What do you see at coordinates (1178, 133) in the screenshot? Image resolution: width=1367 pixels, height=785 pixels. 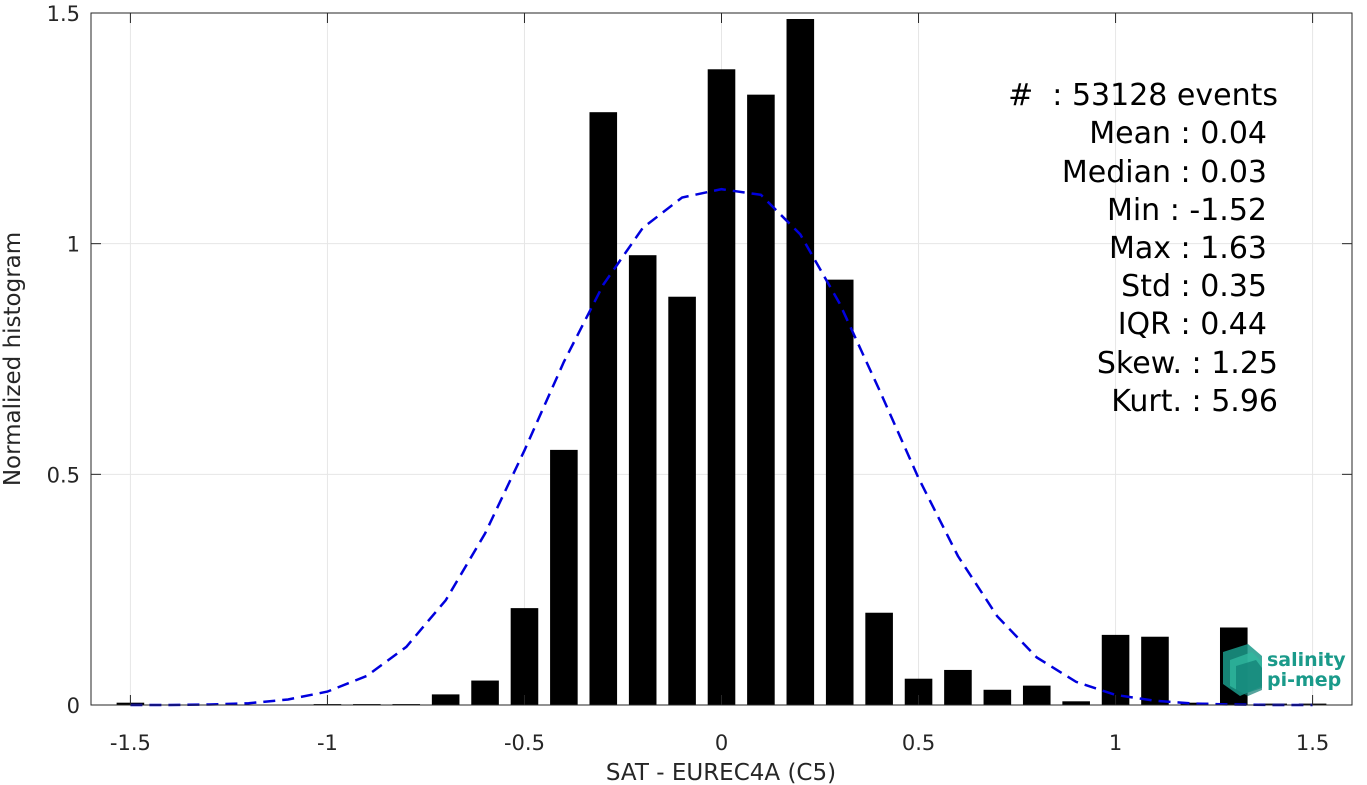 I see `stat-mean: Mean : 0.04` at bounding box center [1178, 133].